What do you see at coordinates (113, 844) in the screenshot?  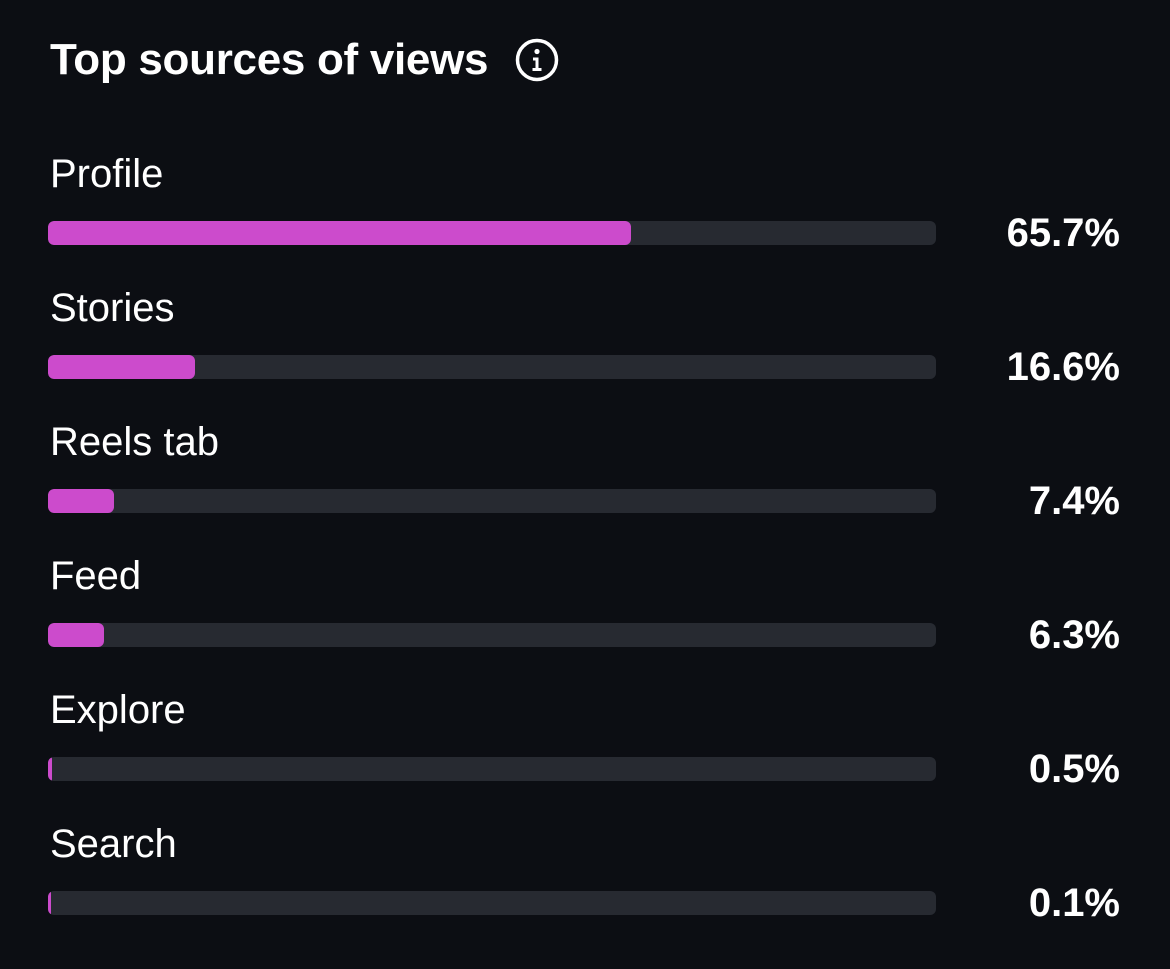 I see `source-label: Search` at bounding box center [113, 844].